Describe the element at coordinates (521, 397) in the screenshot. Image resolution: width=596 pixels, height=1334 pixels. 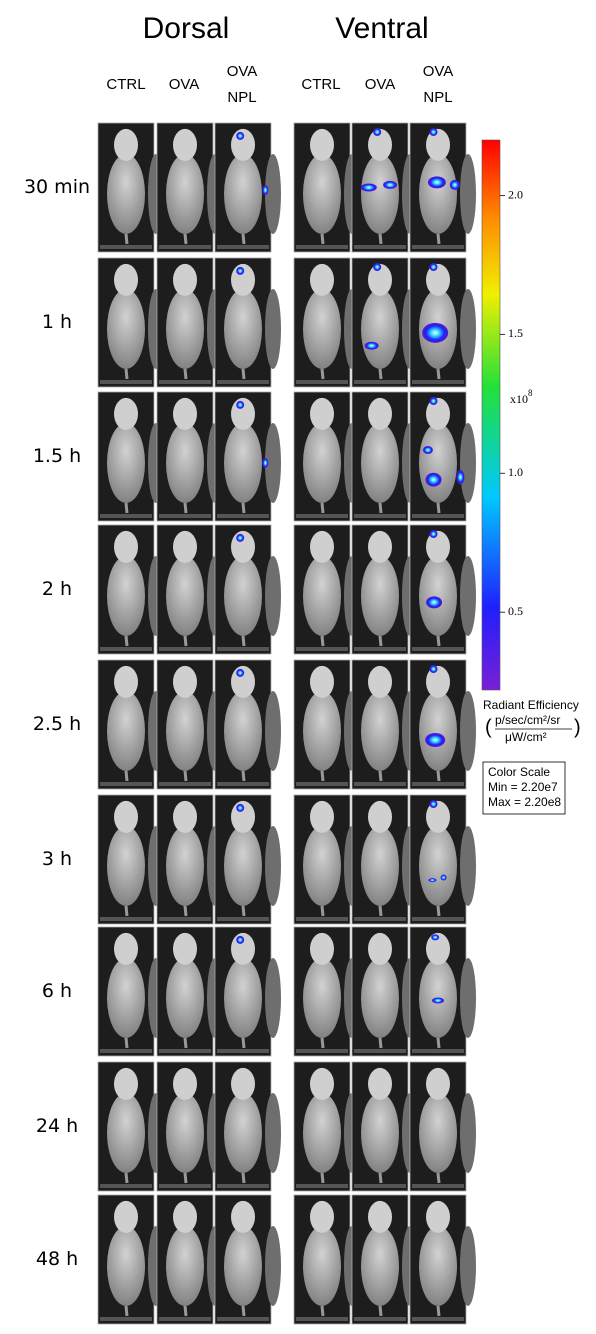
I see `exponent: x108` at that location.